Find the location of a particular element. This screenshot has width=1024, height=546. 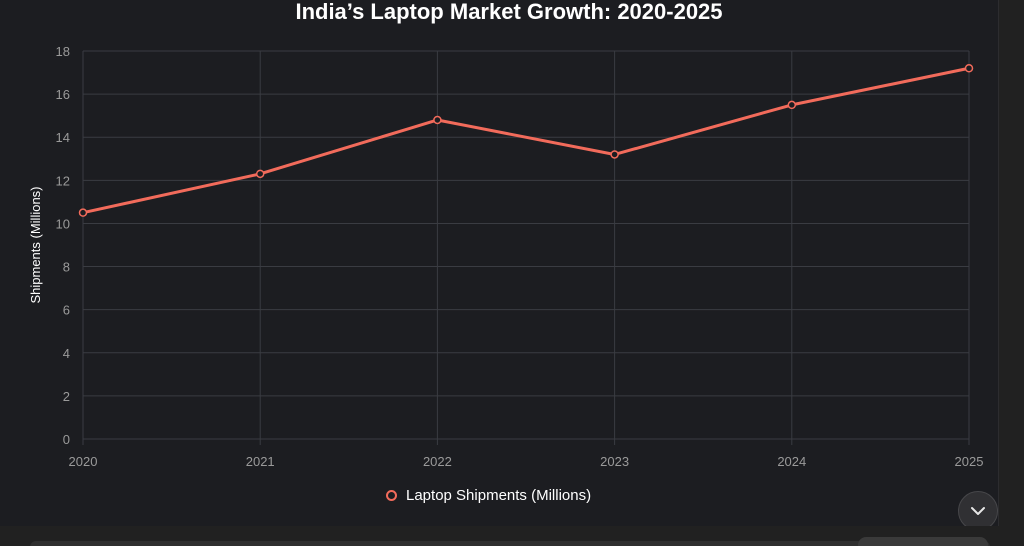

y-tick-label: 6 is located at coordinates (66, 310).